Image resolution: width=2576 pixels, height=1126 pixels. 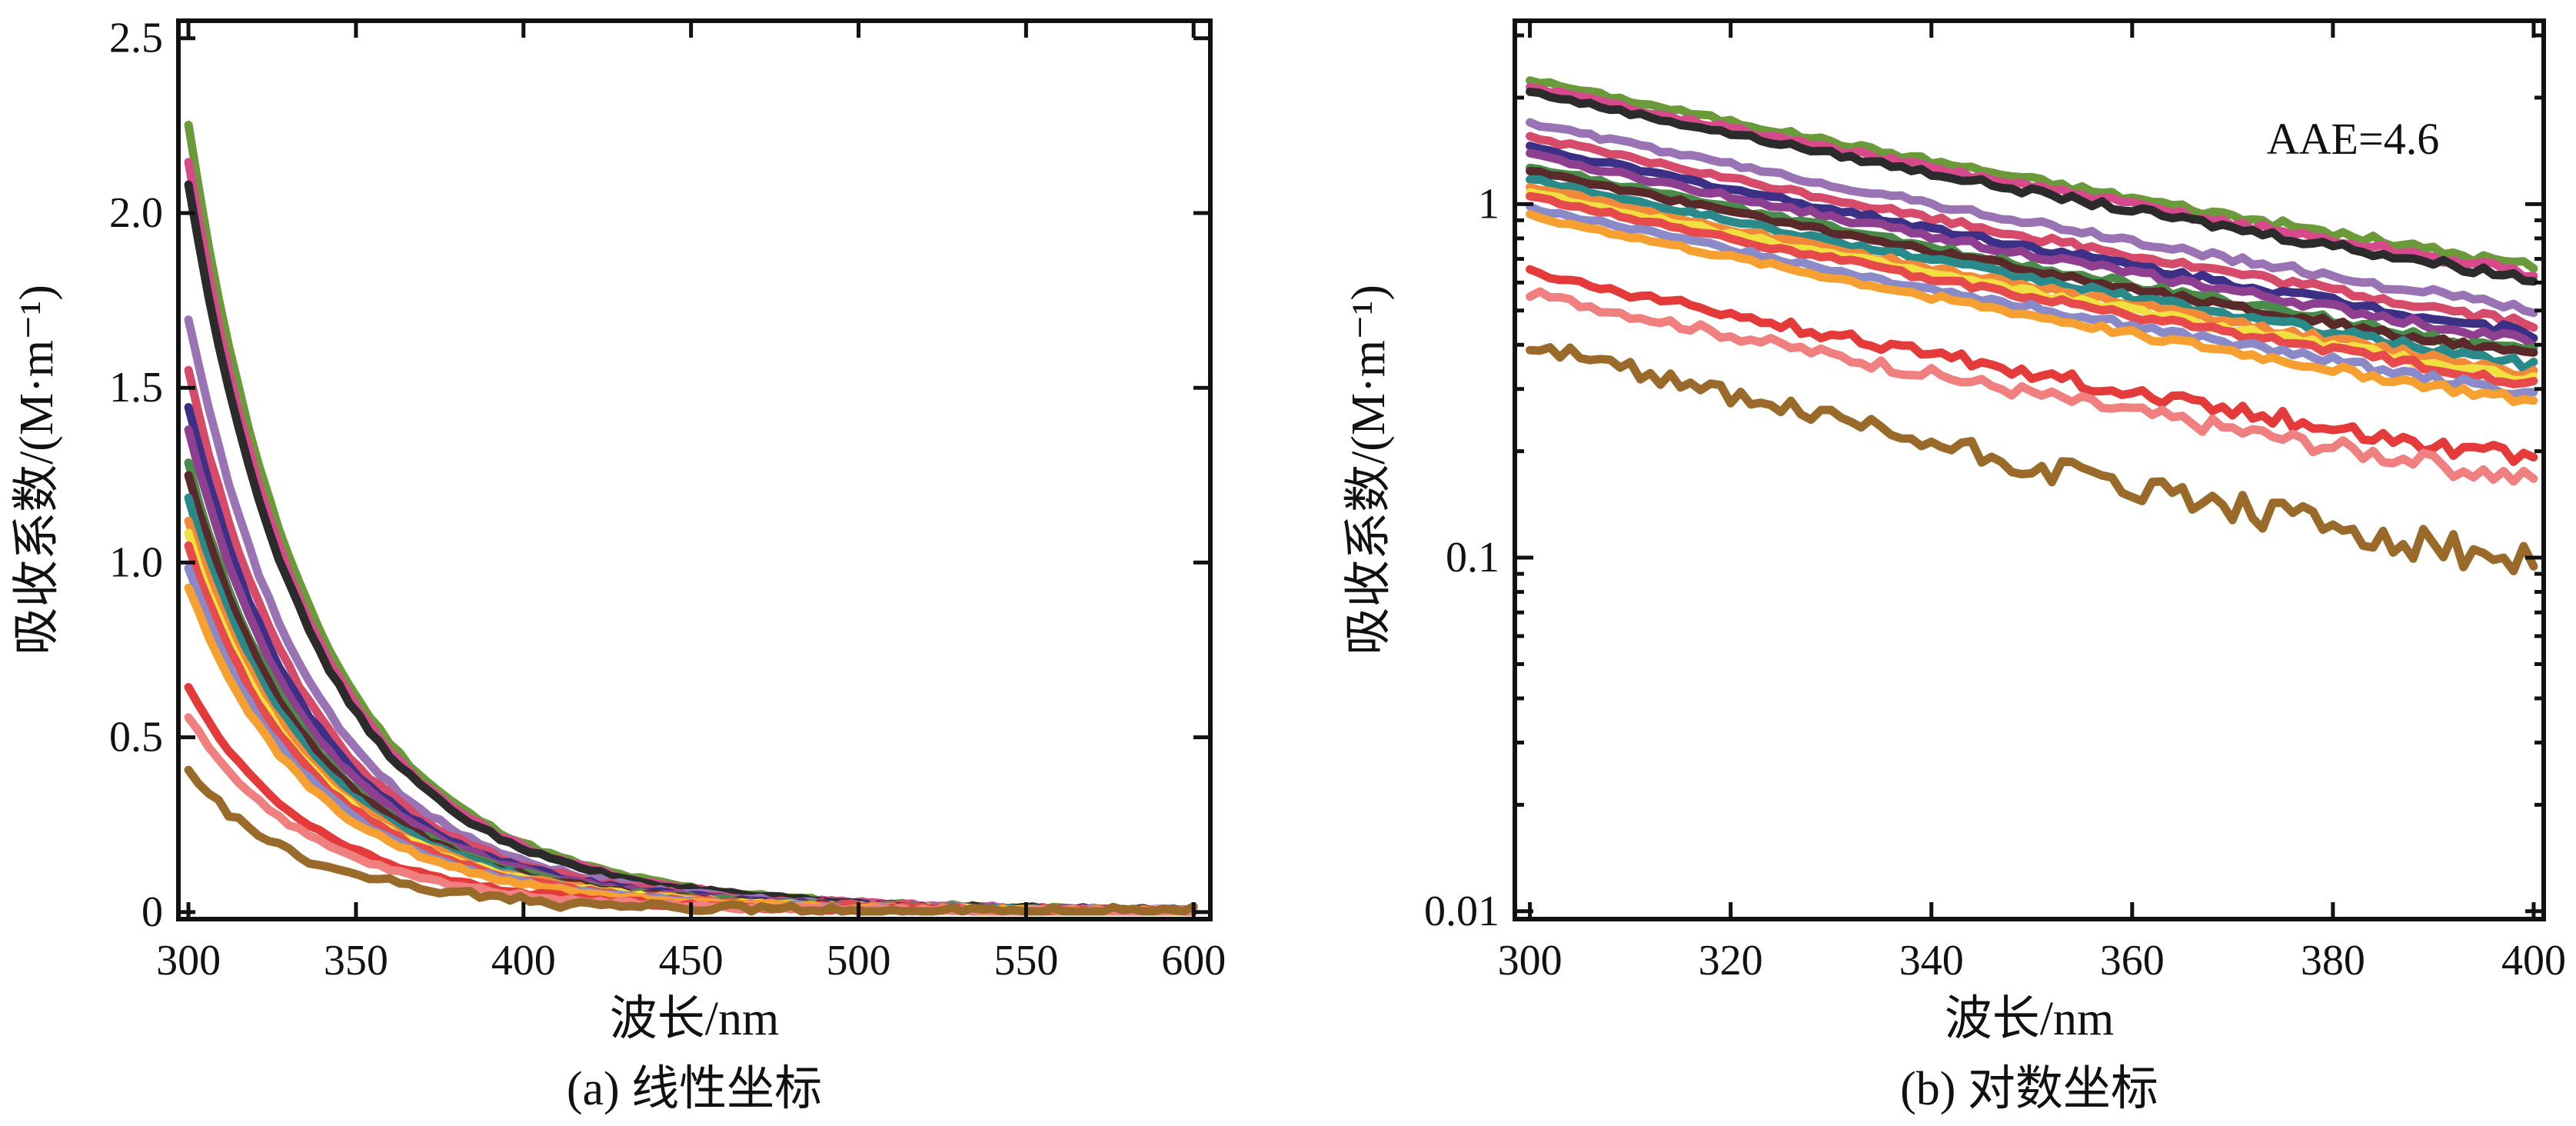 I want to click on panel-a-x-tick-label: 300, so click(x=188, y=960).